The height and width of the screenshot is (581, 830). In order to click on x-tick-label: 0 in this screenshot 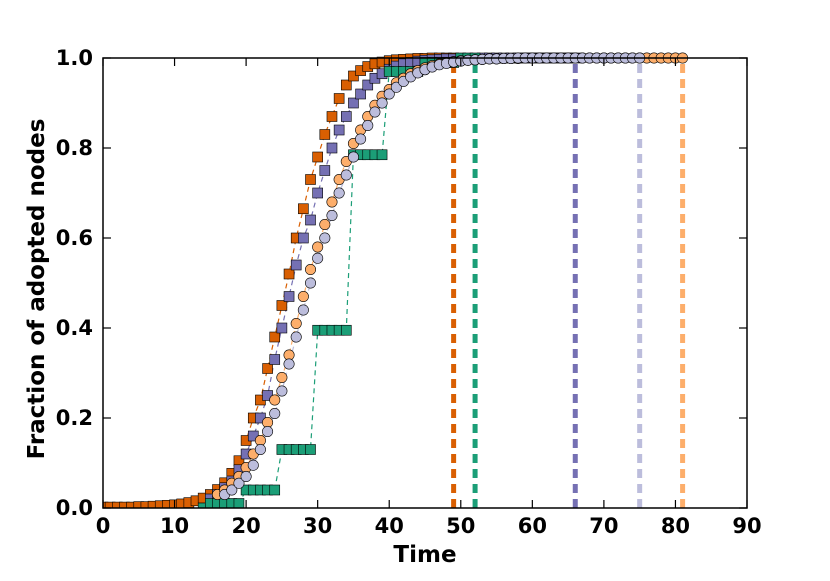, I will do `click(103, 526)`.